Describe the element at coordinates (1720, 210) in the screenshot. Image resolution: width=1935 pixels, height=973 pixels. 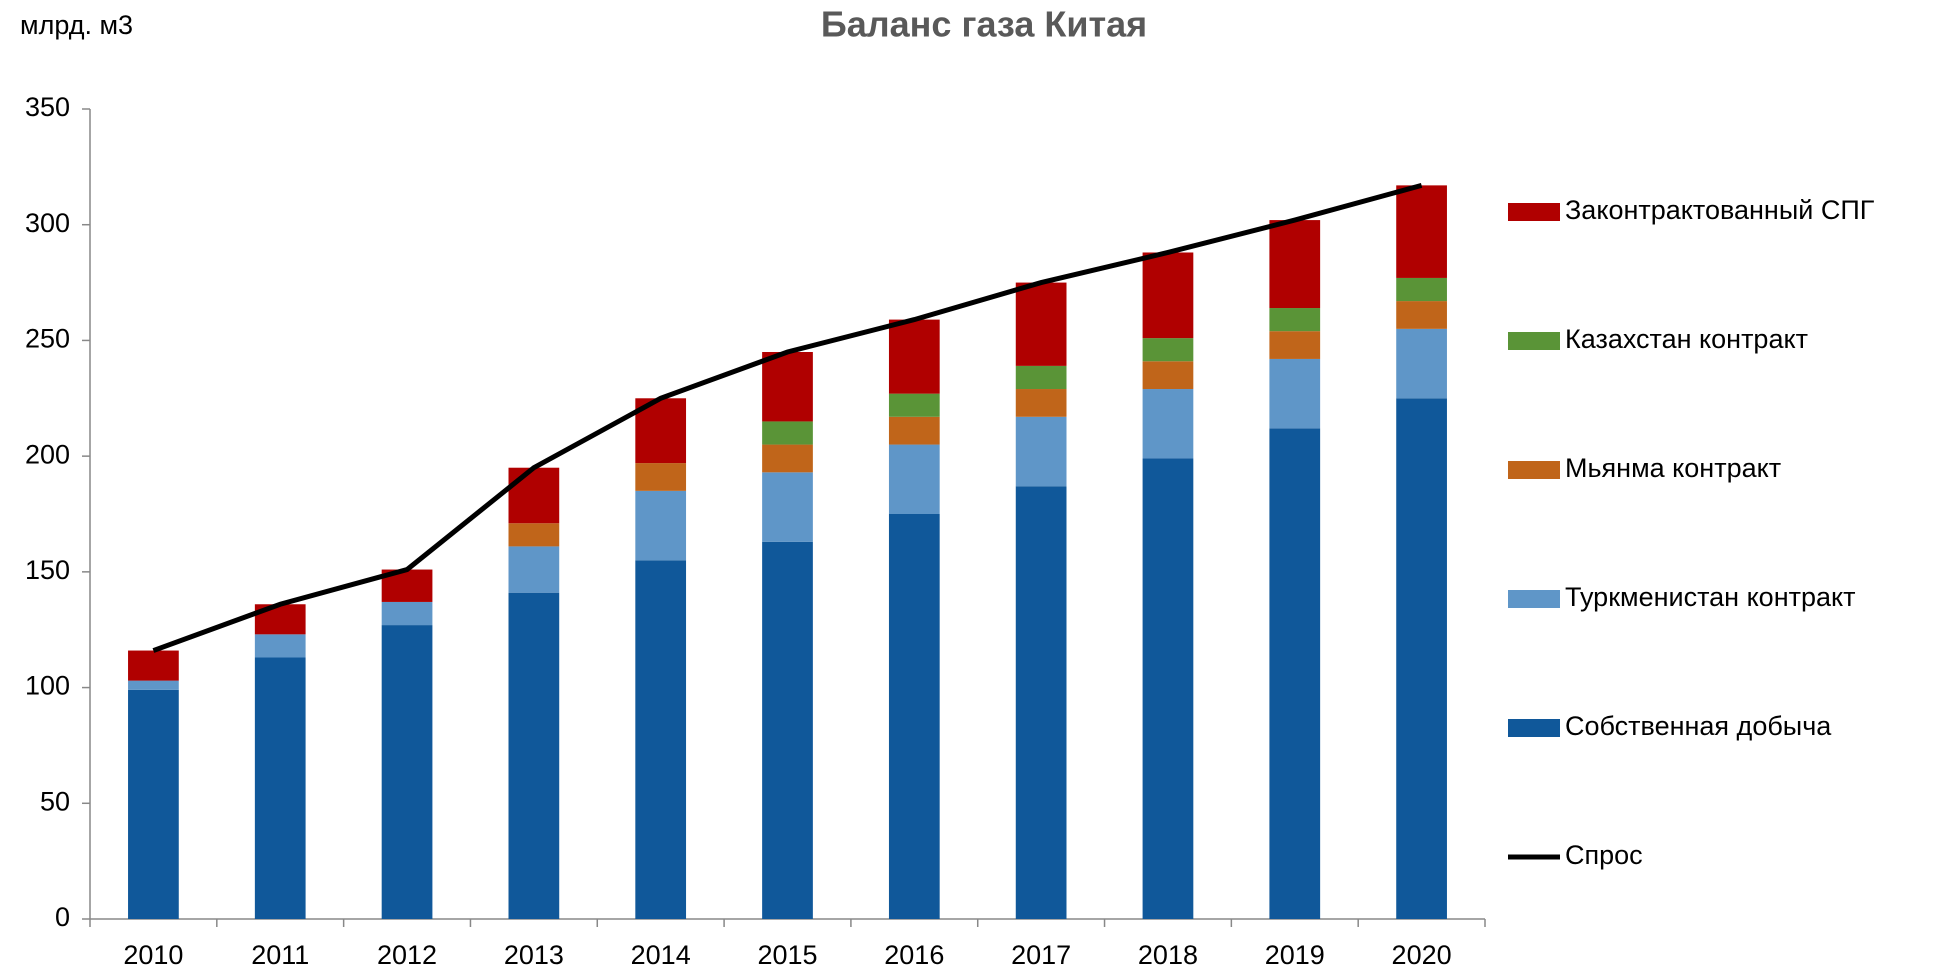
I see `legend-label: Законтрактованный СПГ` at that location.